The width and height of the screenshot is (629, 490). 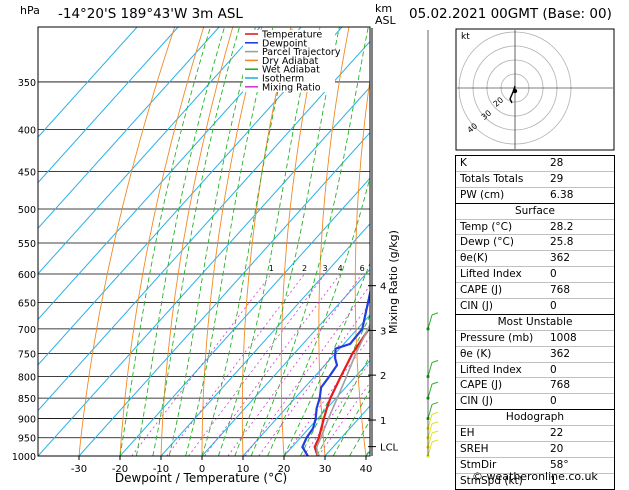 What do you see at coordinates (27, 131) in the screenshot?
I see `pressure-tick-label: 400` at bounding box center [27, 131].